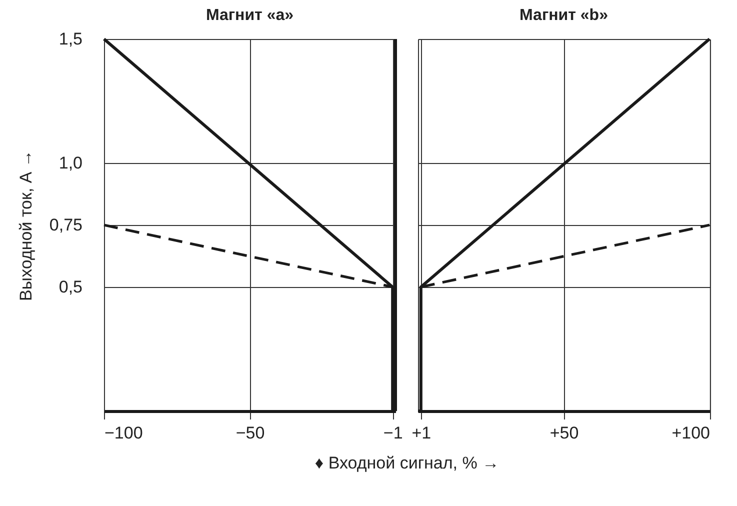 The image size is (737, 506). Describe the element at coordinates (70, 39) in the screenshot. I see `y-tick-label: 1,5` at that location.